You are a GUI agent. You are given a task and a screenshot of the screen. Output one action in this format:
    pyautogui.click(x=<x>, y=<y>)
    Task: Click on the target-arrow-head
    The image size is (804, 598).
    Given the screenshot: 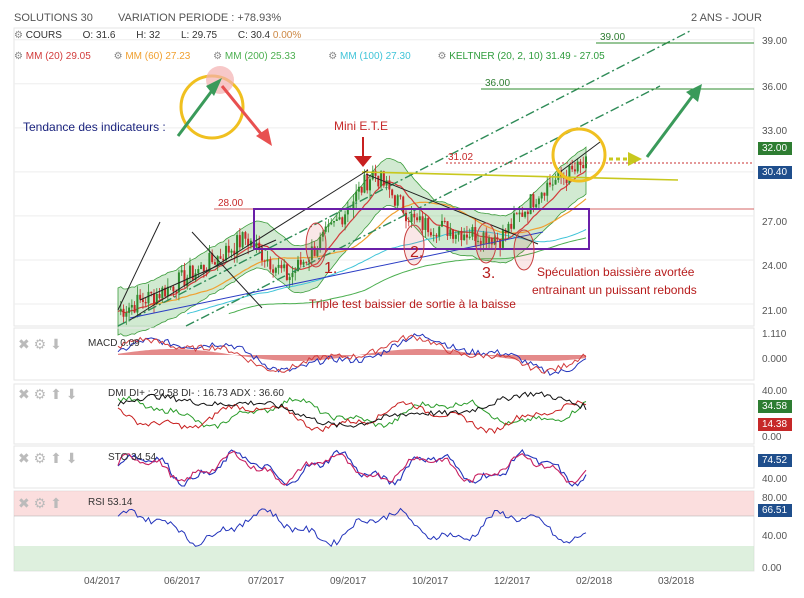 What is the action you would take?
    pyautogui.click(x=694, y=93)
    